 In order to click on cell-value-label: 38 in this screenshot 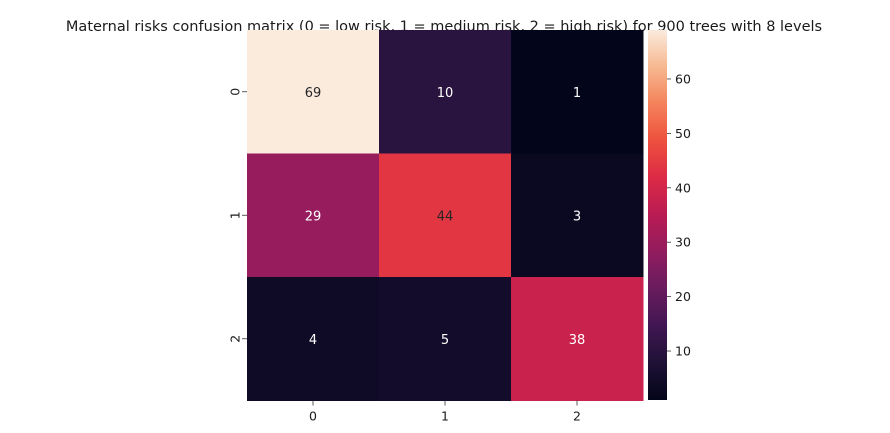, I will do `click(577, 340)`.